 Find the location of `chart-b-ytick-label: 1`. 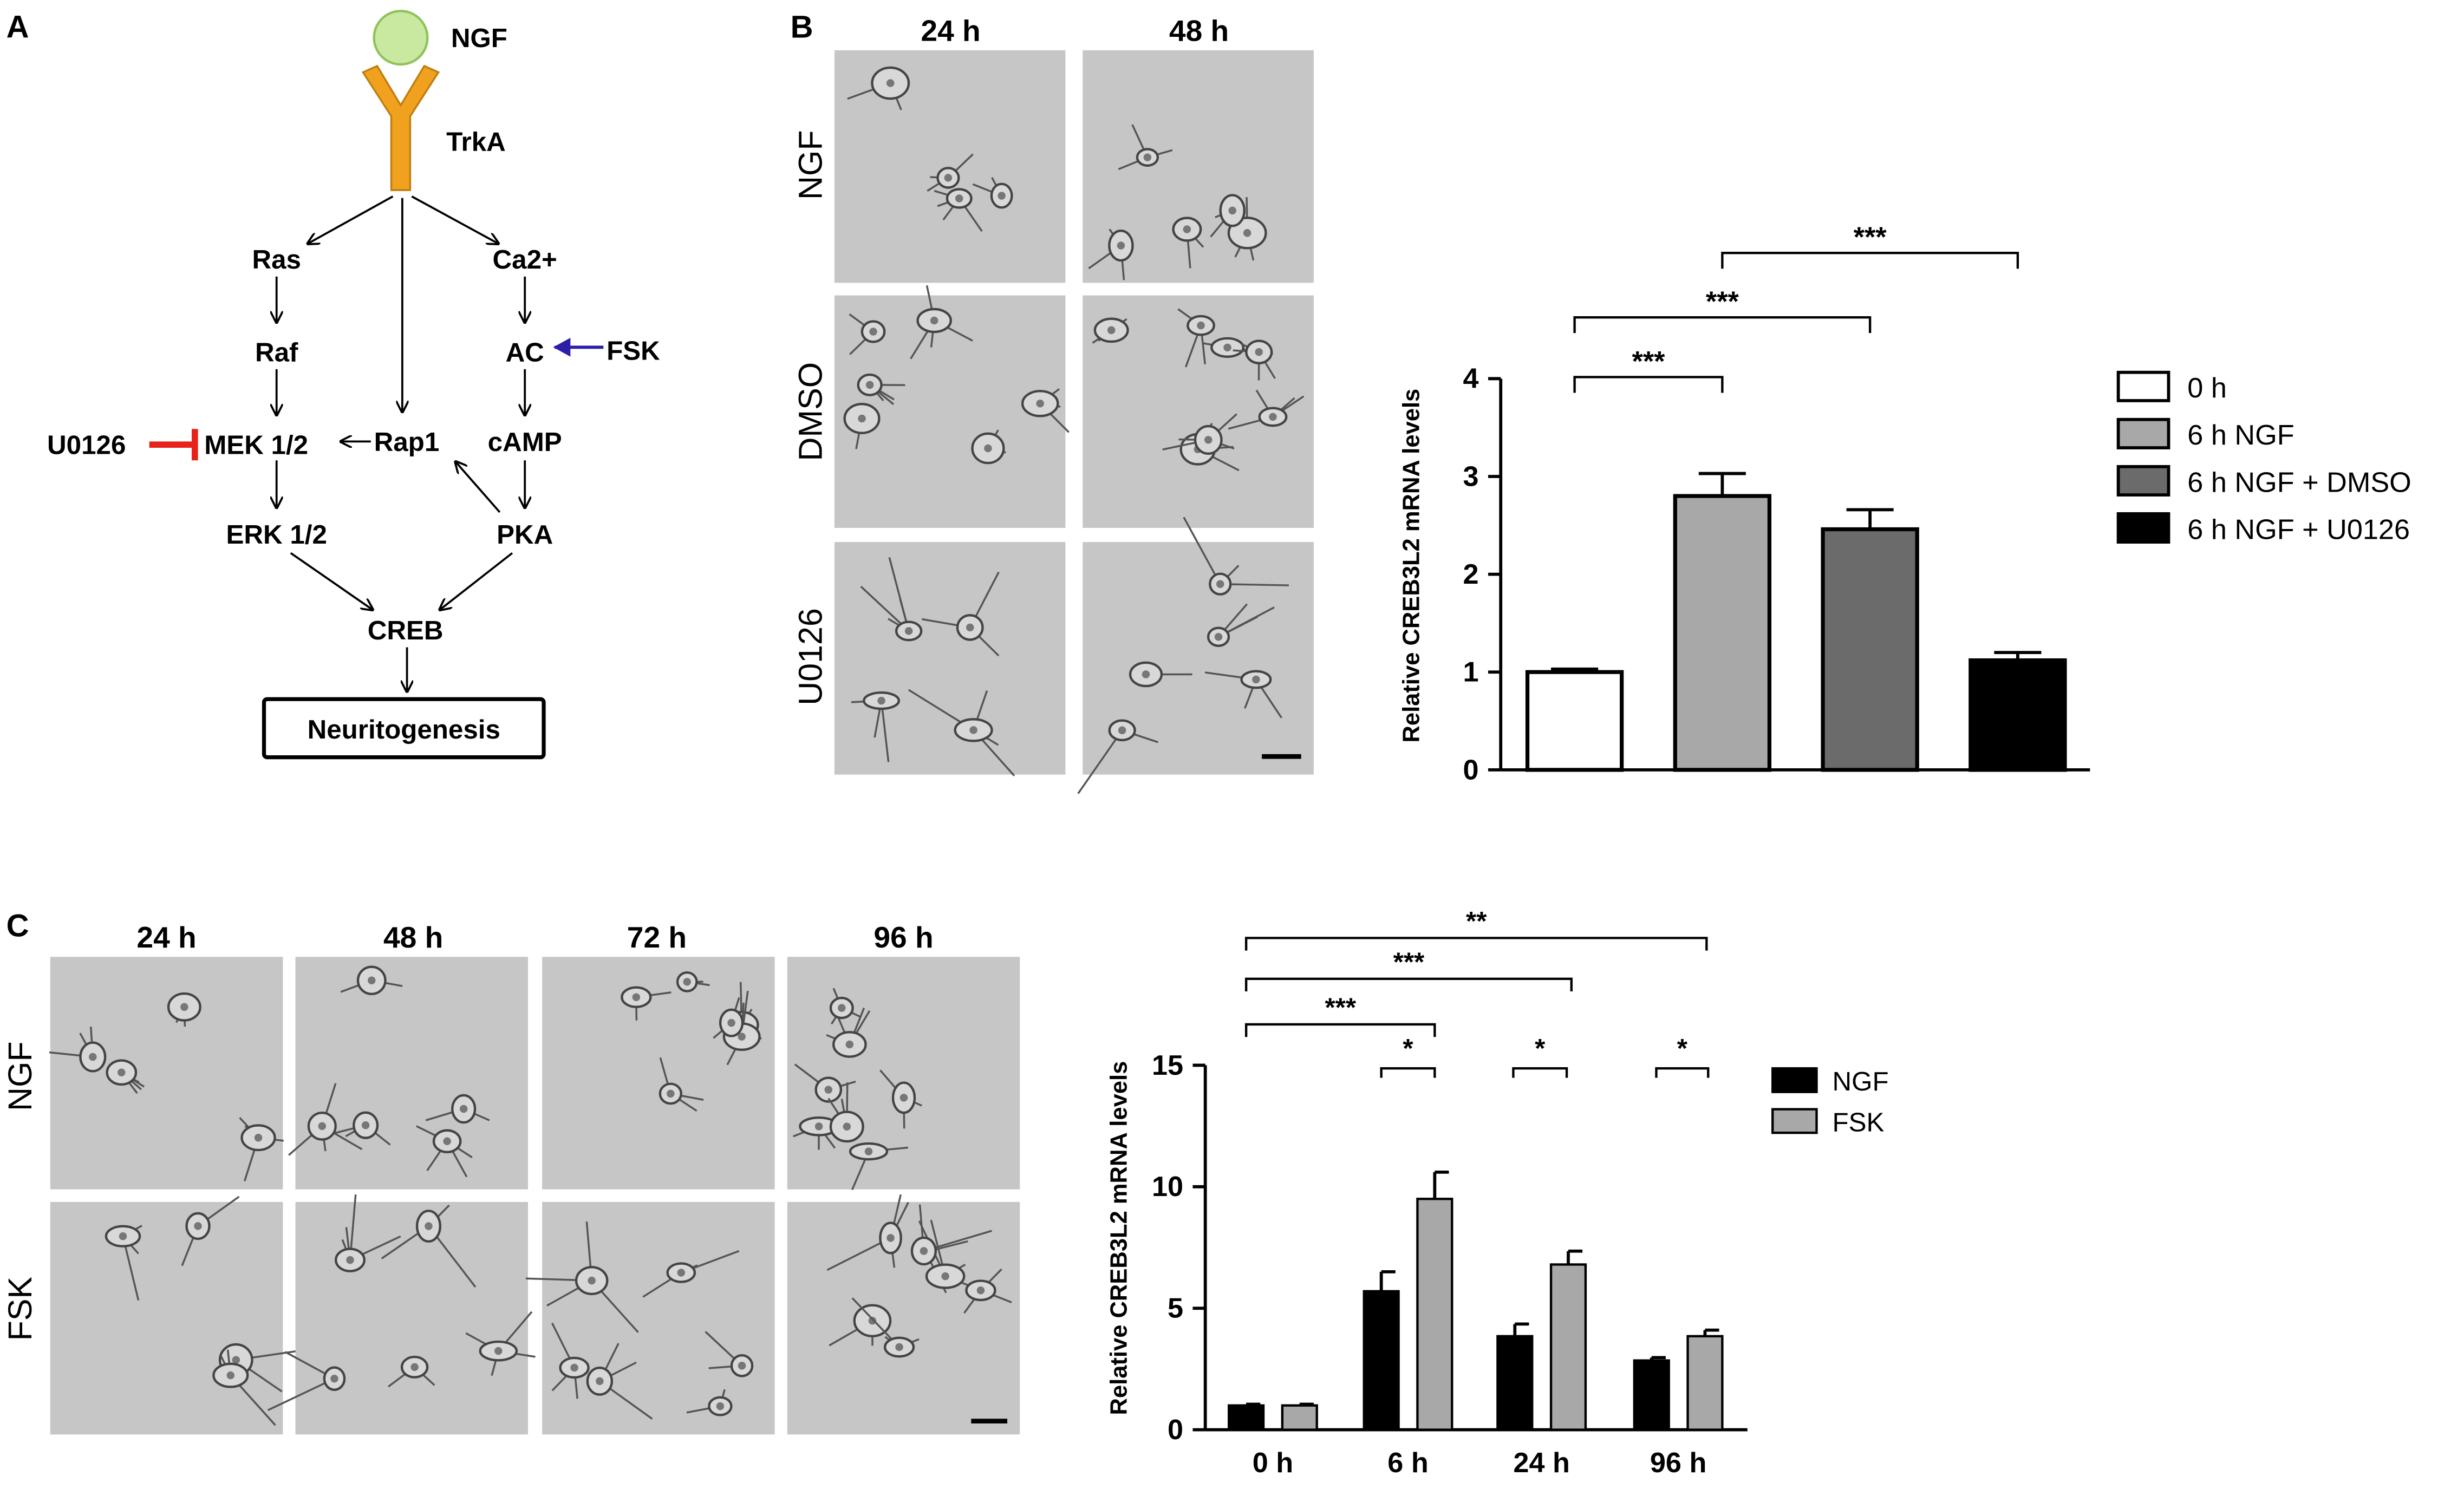

chart-b-ytick-label: 1 is located at coordinates (1471, 672).